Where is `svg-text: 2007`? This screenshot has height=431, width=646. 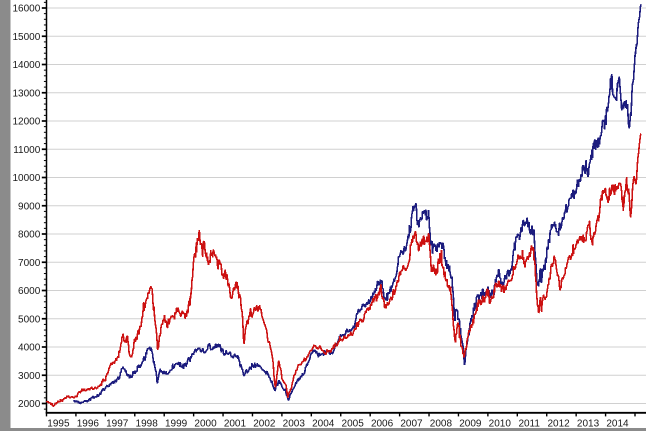 svg-text: 2007 is located at coordinates (411, 424).